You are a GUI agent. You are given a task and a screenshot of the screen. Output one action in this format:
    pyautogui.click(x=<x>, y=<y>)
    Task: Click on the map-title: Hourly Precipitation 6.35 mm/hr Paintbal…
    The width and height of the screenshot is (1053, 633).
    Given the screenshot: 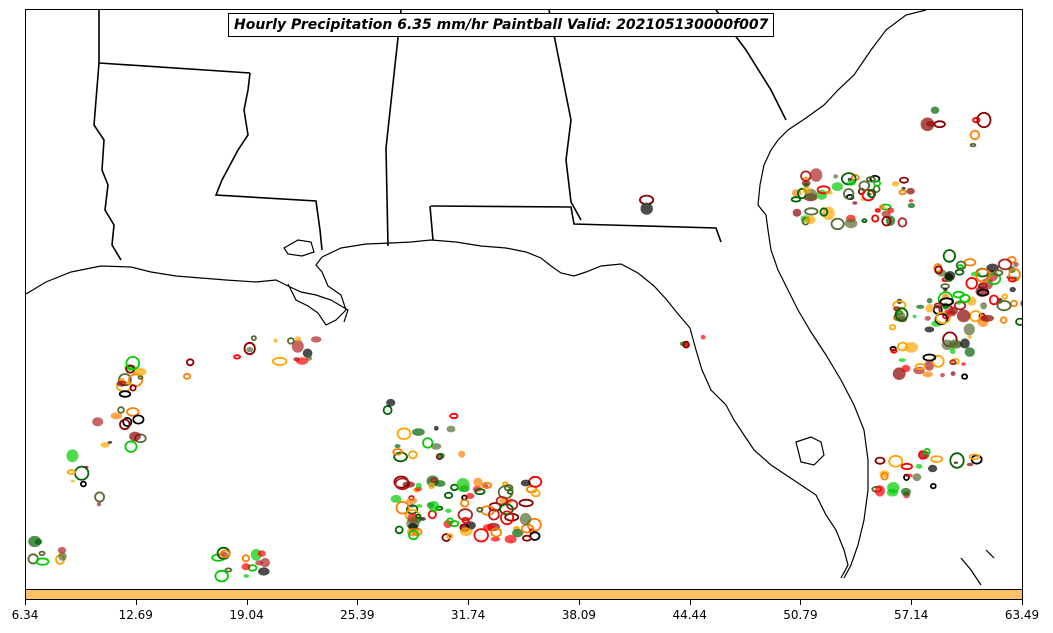 What is the action you would take?
    pyautogui.click(x=501, y=25)
    